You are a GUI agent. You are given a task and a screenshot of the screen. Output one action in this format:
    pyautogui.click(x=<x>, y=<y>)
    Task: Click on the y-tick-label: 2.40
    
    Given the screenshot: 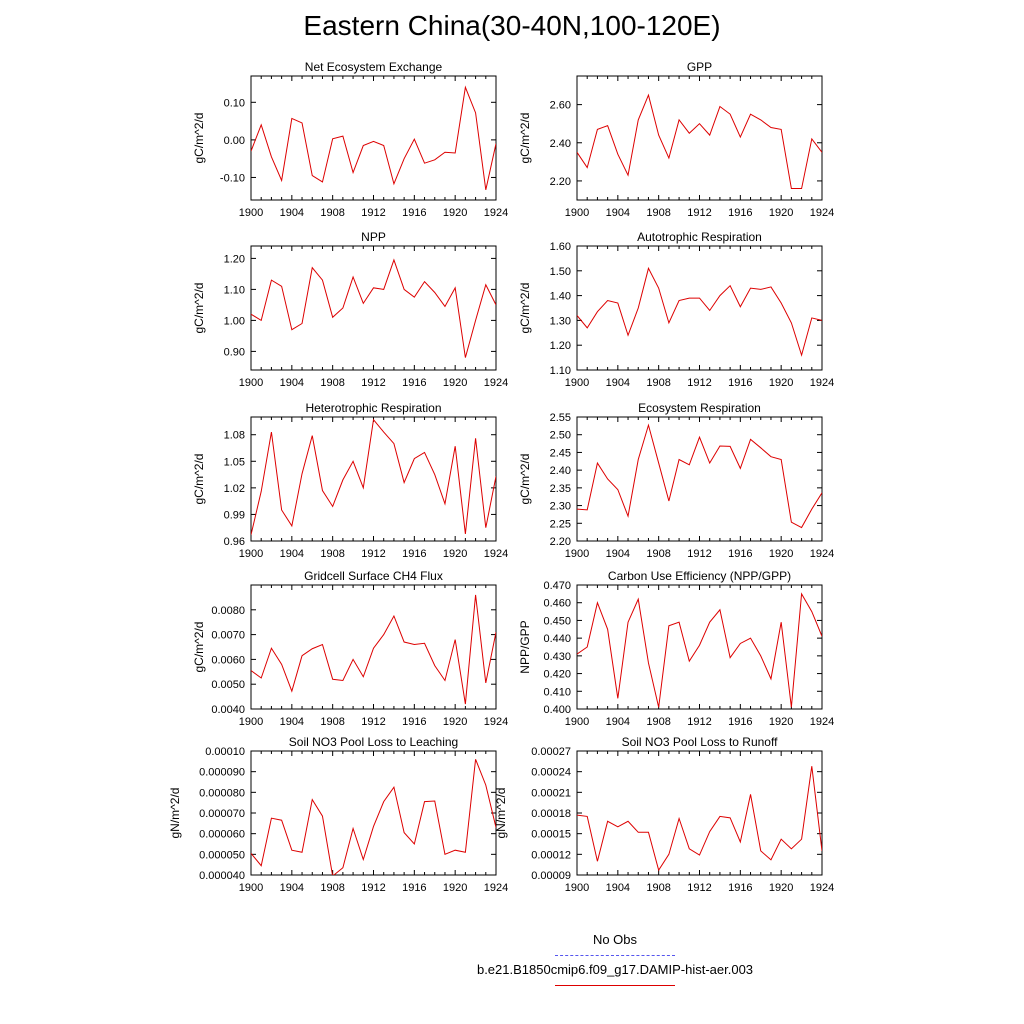 What is the action you would take?
    pyautogui.click(x=560, y=144)
    